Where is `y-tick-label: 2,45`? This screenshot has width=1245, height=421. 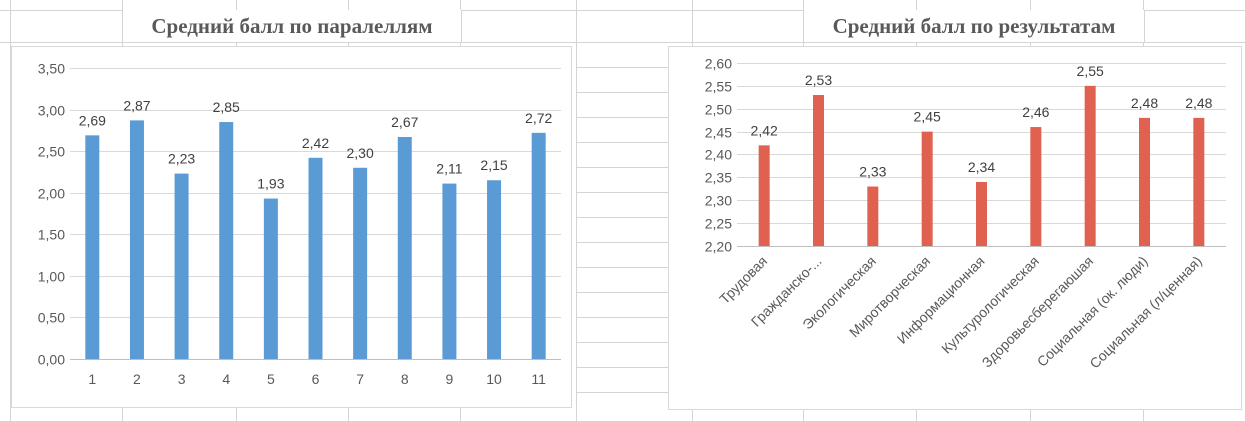 y-tick-label: 2,45 is located at coordinates (718, 133).